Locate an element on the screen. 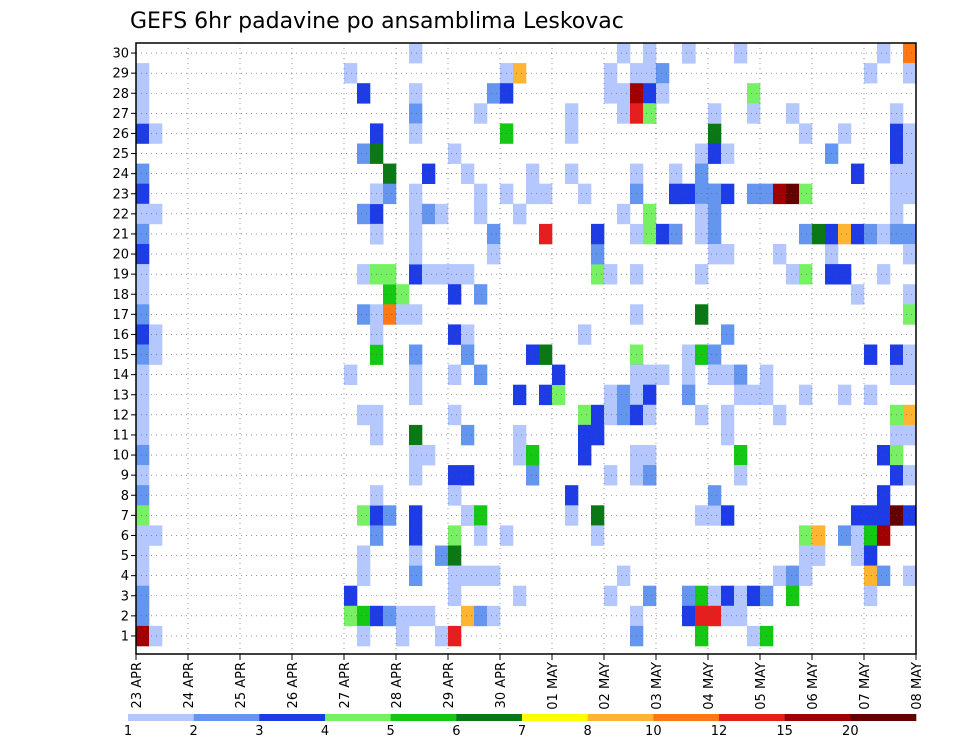 This screenshot has width=960, height=742. colorbar-label: 8 is located at coordinates (588, 731).